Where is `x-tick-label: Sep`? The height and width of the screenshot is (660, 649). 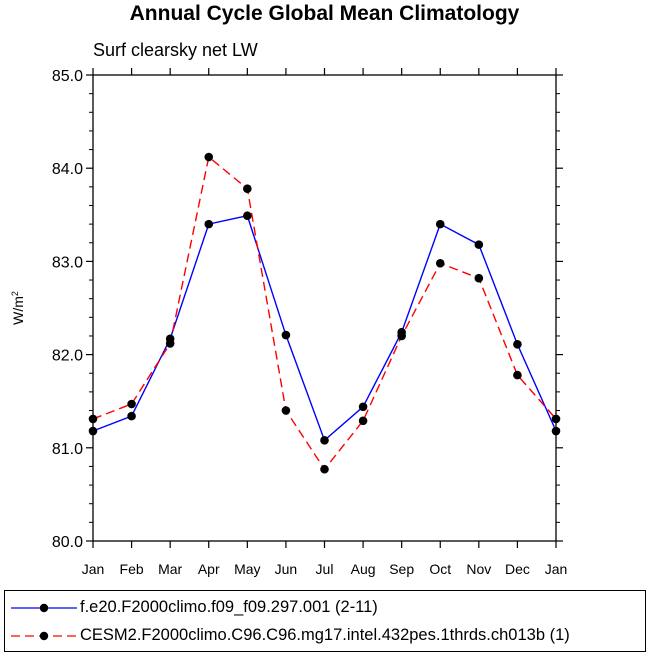
x-tick-label: Sep is located at coordinates (401, 569).